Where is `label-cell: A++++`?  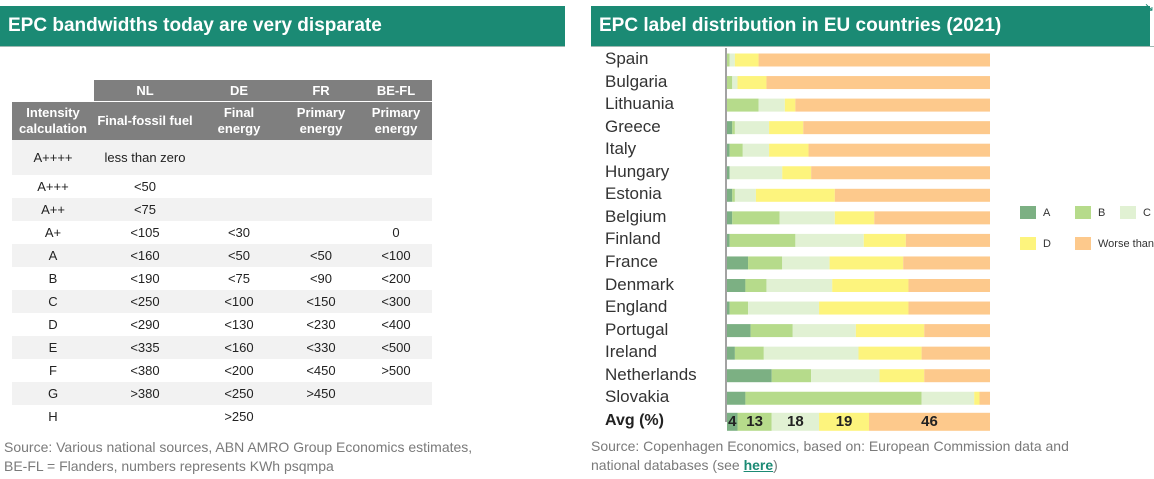
label-cell: A++++ is located at coordinates (53, 157).